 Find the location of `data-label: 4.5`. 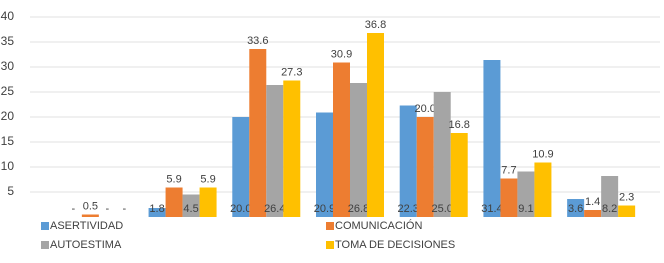

data-label: 4.5 is located at coordinates (190, 209).